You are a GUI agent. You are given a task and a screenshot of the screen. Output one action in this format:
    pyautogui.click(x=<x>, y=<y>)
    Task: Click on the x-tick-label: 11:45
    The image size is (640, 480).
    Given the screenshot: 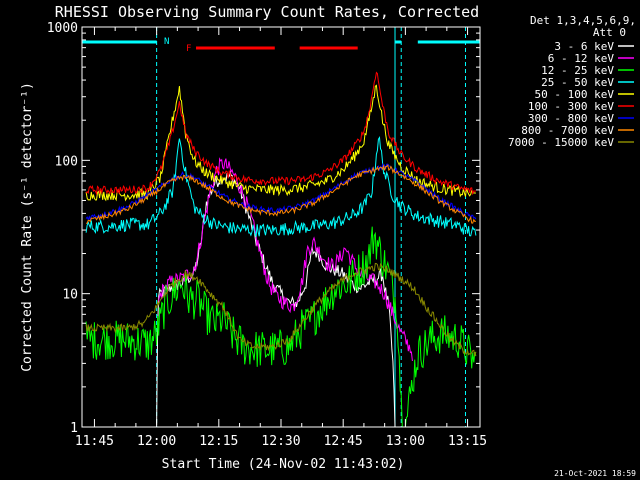 What is the action you would take?
    pyautogui.click(x=94, y=441)
    